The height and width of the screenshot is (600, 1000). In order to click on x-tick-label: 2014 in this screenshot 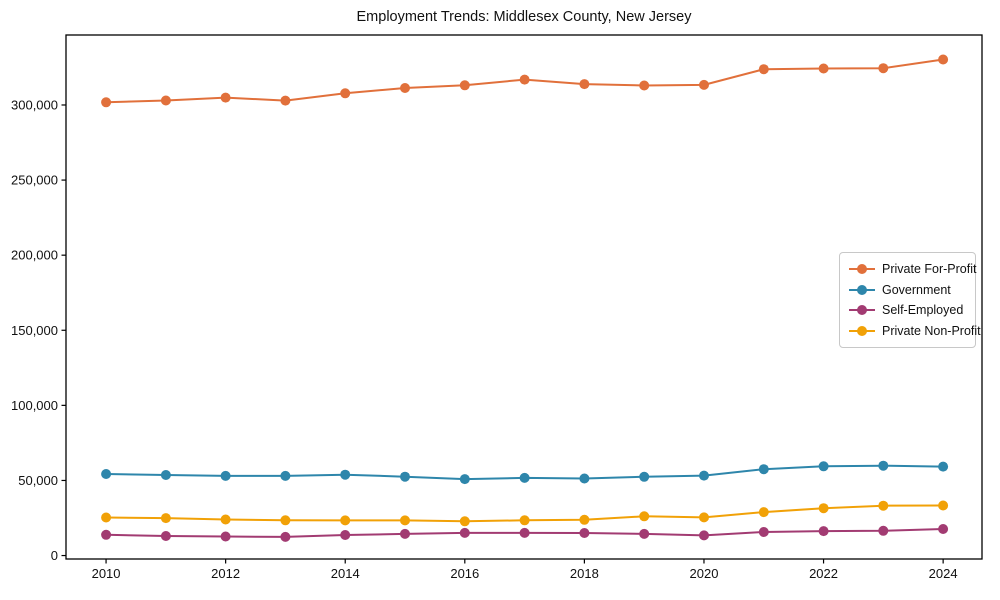, I will do `click(345, 573)`.